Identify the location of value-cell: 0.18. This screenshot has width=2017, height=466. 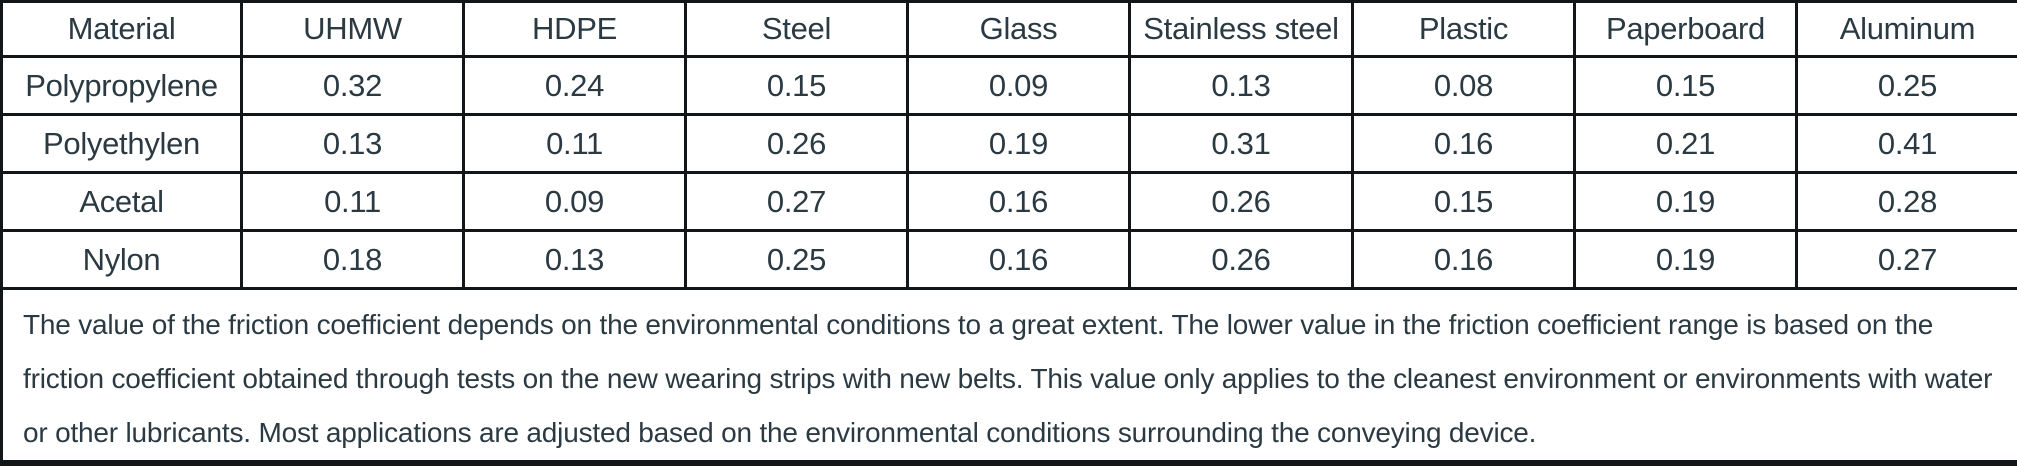
(352, 259).